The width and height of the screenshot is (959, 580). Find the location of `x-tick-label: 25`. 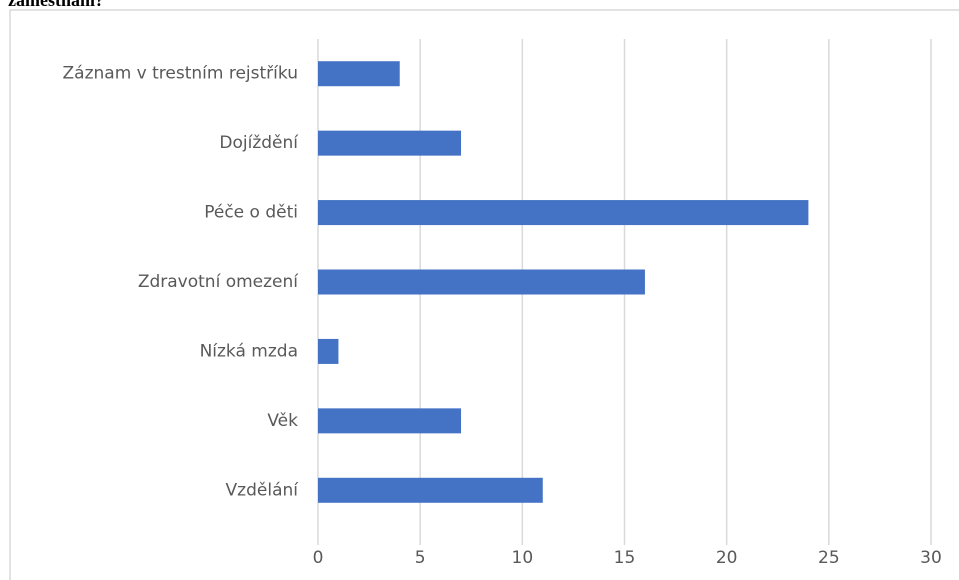

x-tick-label: 25 is located at coordinates (829, 558).